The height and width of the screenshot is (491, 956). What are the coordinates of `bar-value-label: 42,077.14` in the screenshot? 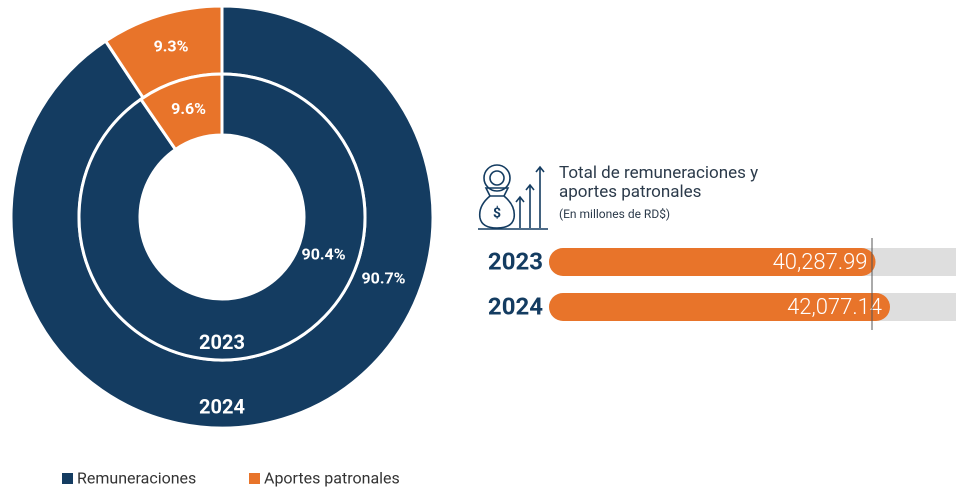 It's located at (834, 307).